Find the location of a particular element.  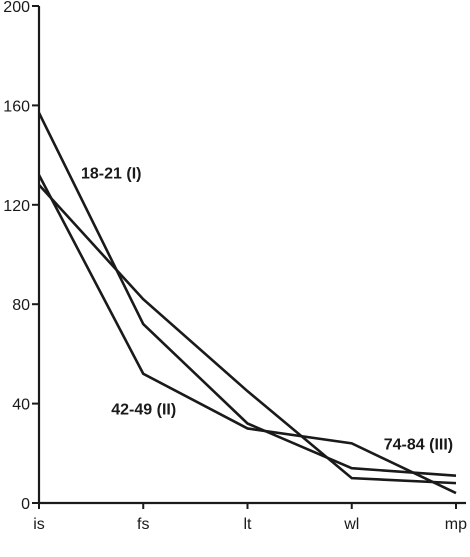

x-tick-label-fs: fs is located at coordinates (143, 524).